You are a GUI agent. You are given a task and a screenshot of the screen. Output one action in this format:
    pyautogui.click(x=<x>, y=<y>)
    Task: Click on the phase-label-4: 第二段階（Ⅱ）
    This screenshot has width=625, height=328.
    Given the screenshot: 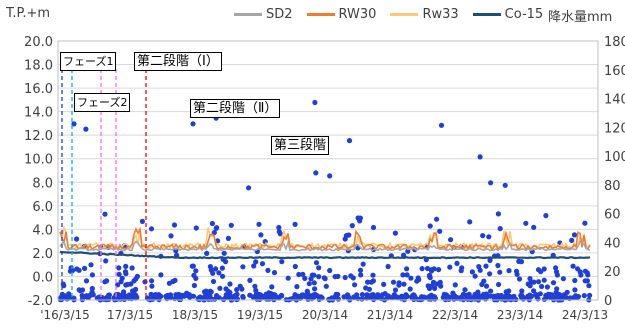 What is the action you would take?
    pyautogui.click(x=235, y=108)
    